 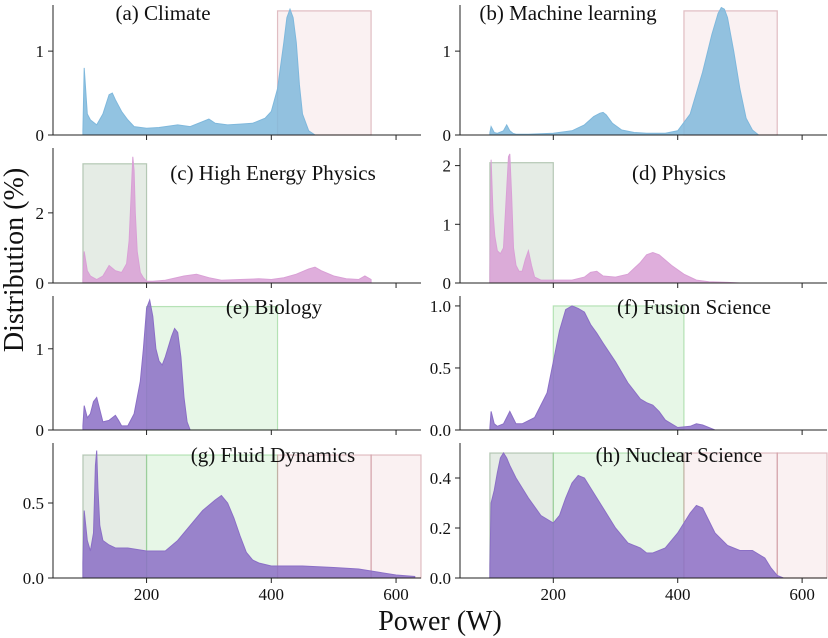 I want to click on x-axis-label: Power (W), so click(x=440, y=621).